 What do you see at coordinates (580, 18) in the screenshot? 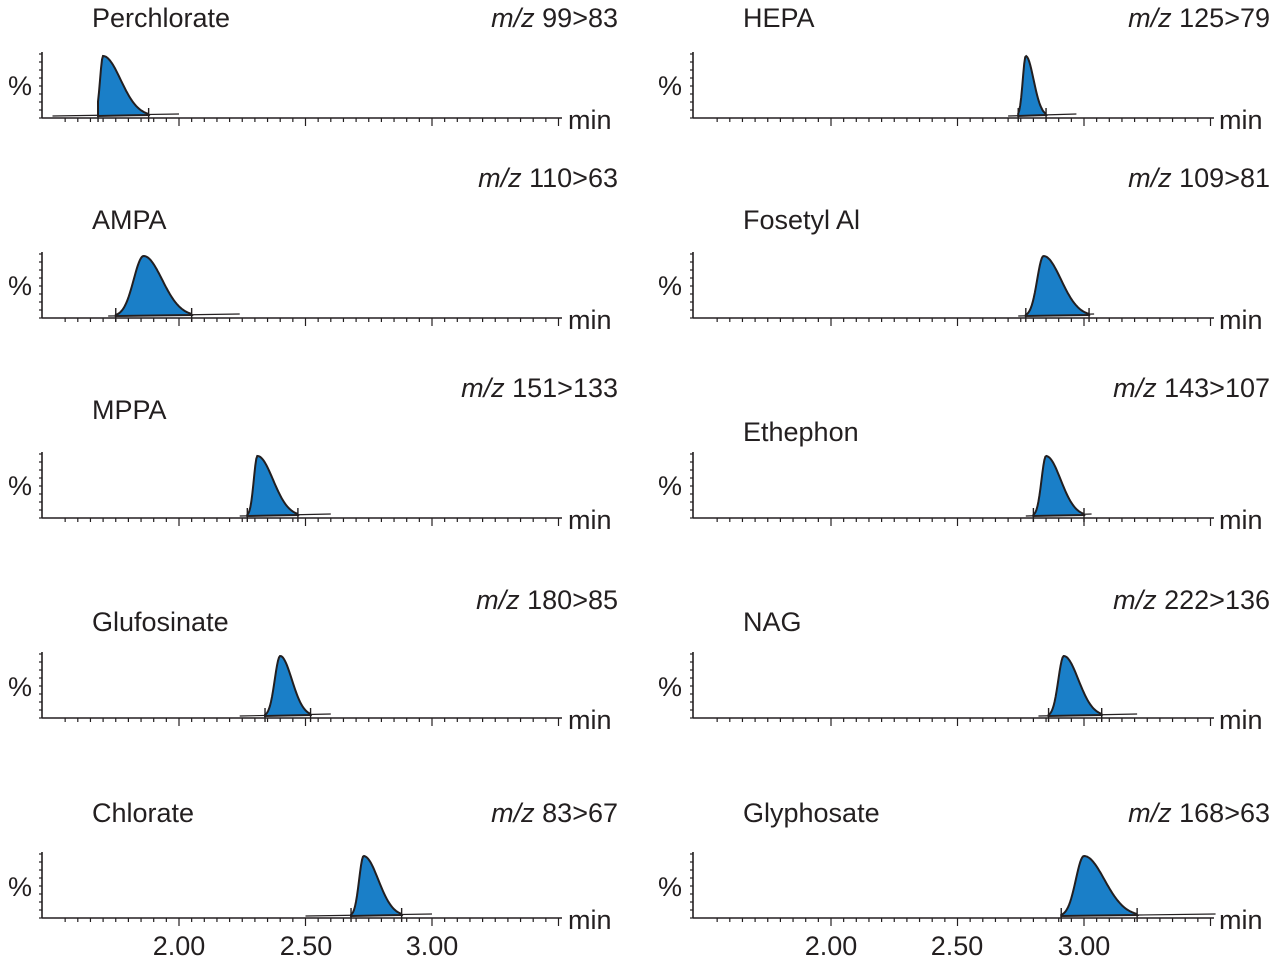
I see `transition-value: 99>83` at bounding box center [580, 18].